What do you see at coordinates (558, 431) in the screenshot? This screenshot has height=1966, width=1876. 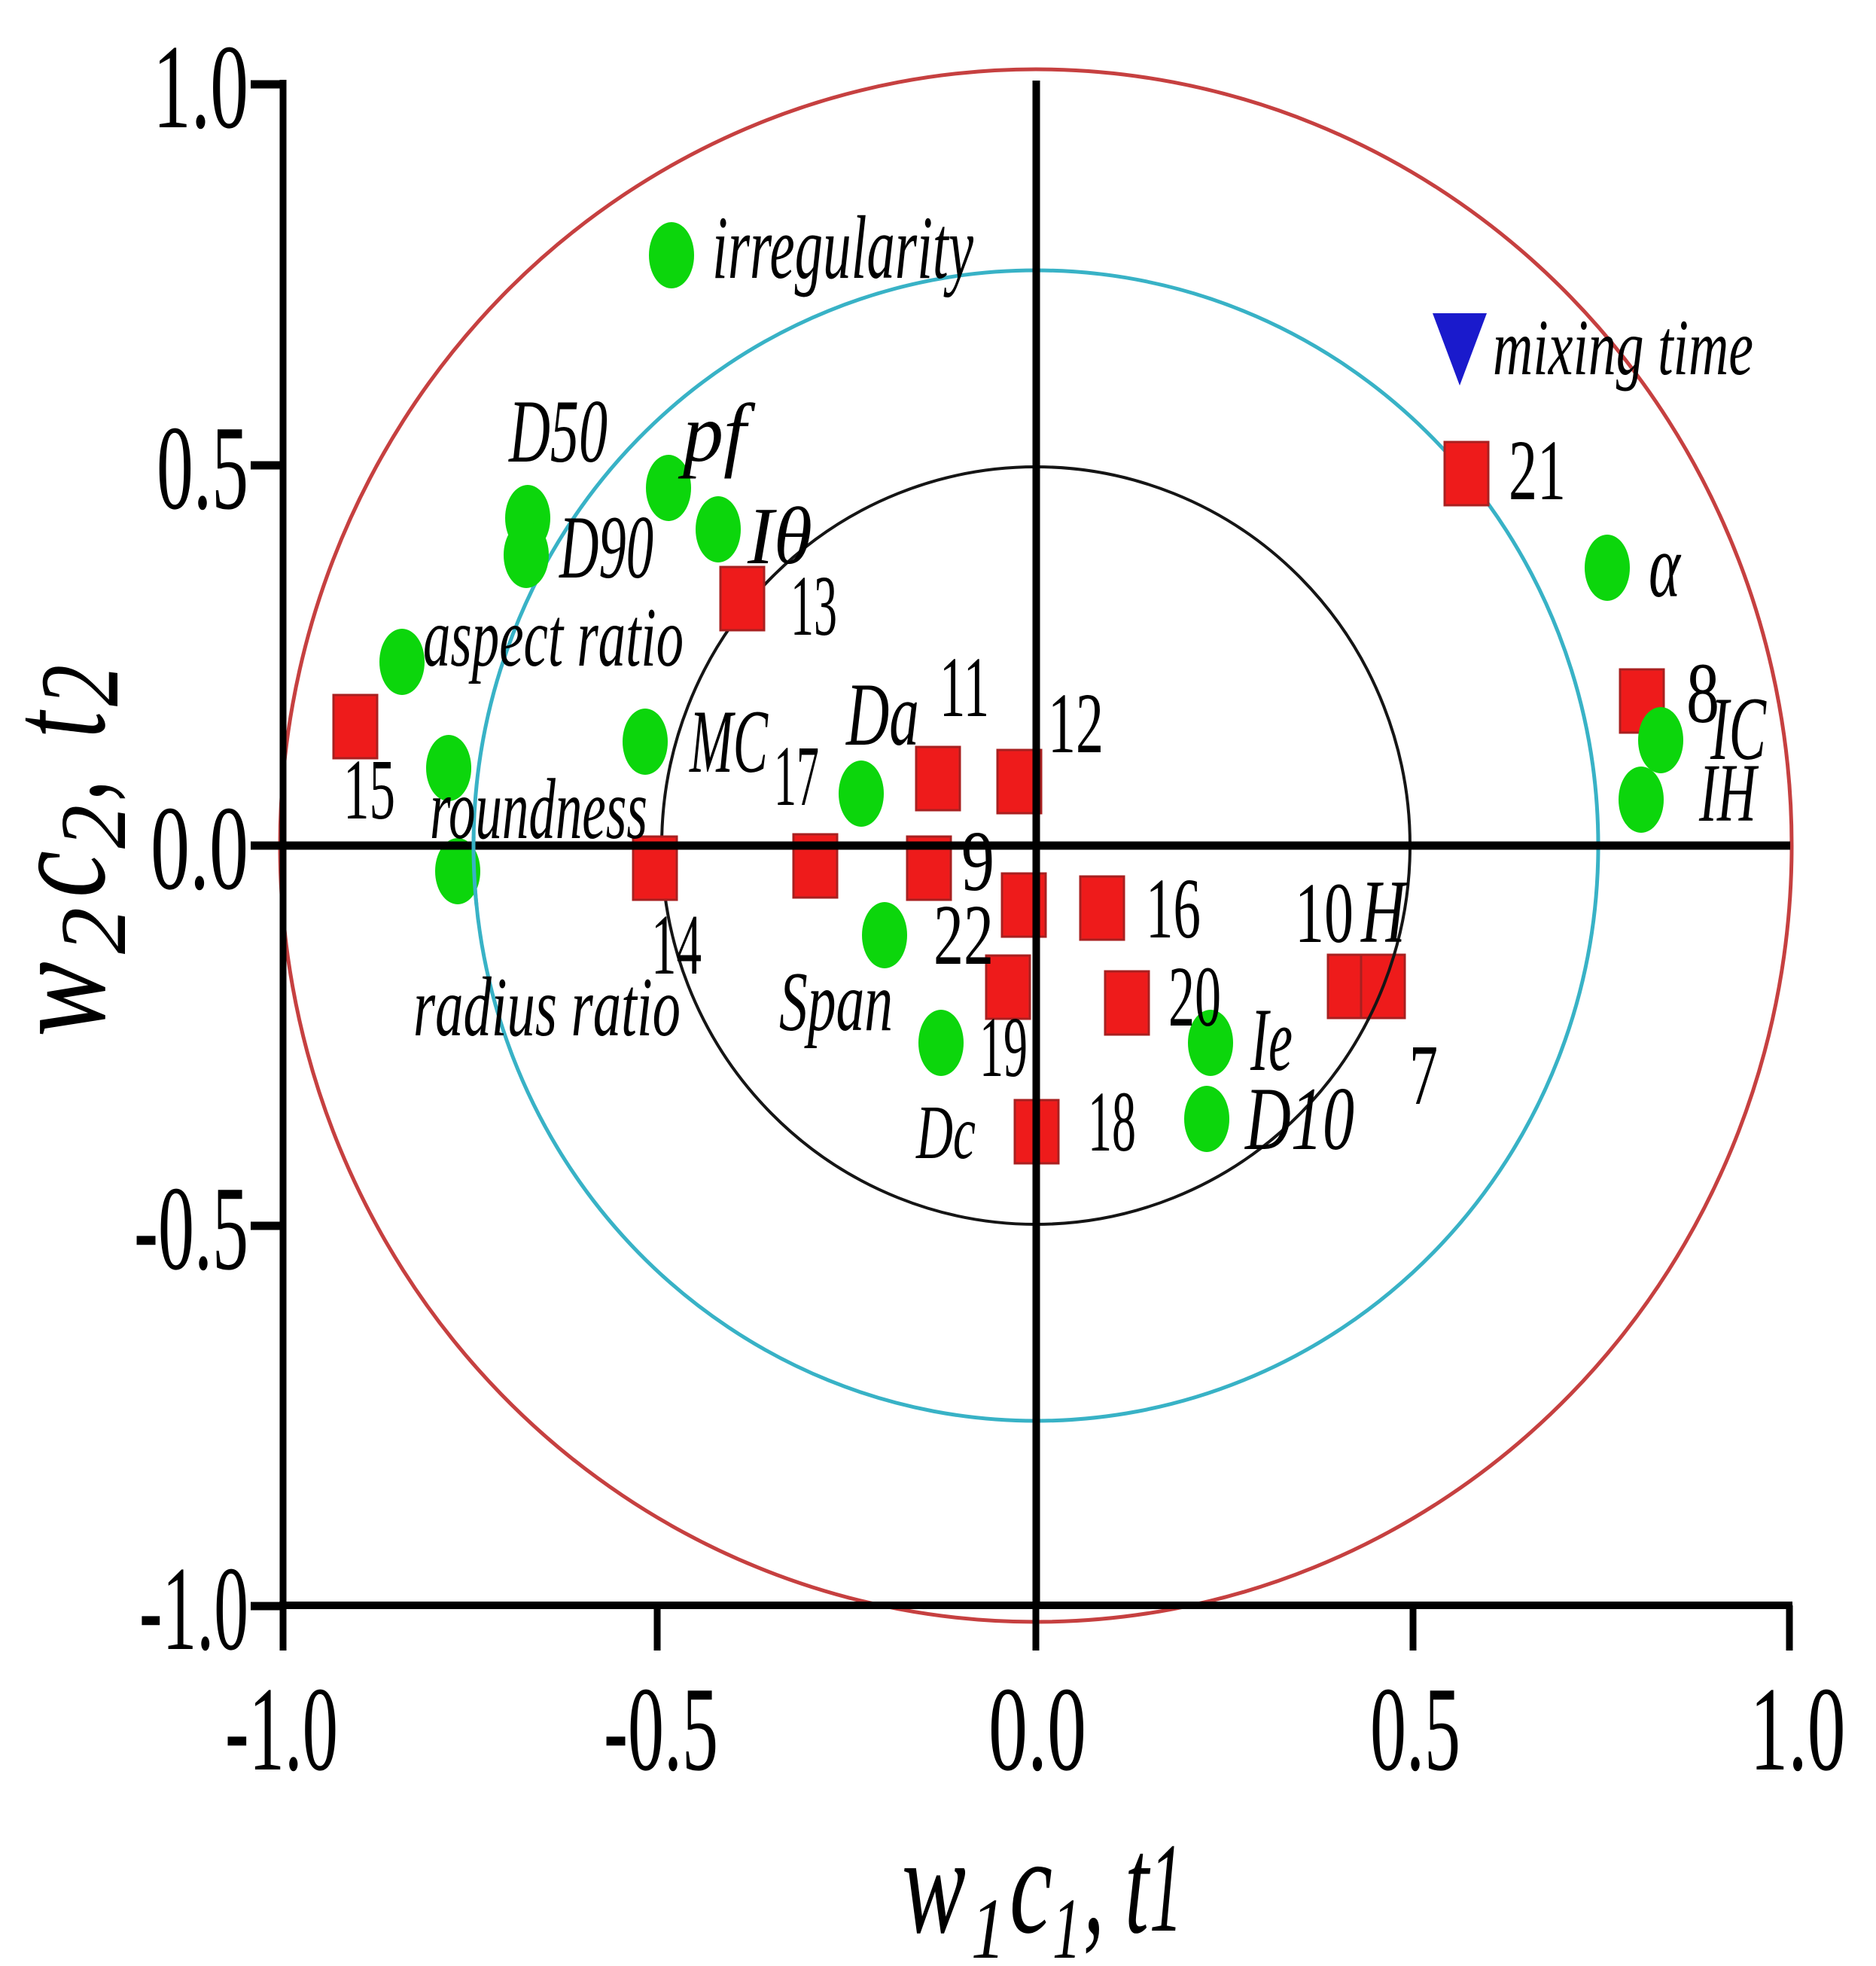 I see `svg-text: D50` at bounding box center [558, 431].